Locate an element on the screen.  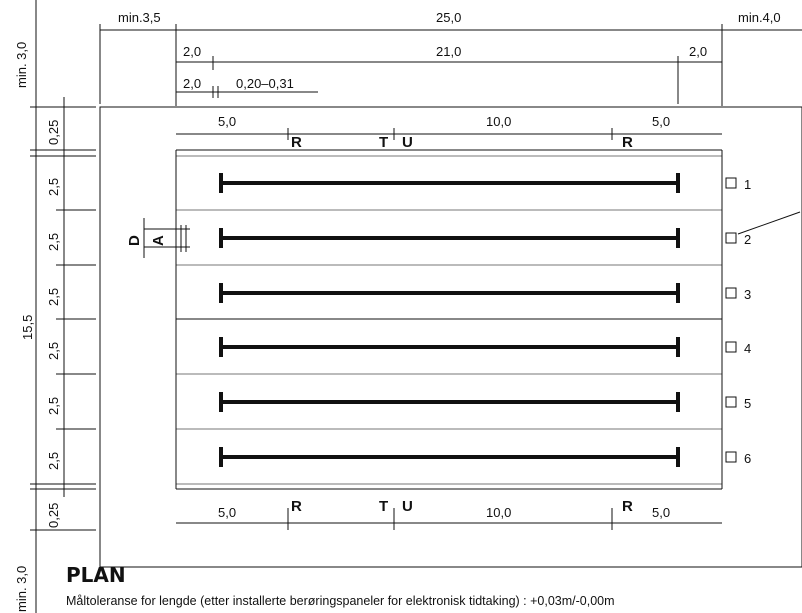
lane-width-marks: D A is located at coordinates (158, 238).